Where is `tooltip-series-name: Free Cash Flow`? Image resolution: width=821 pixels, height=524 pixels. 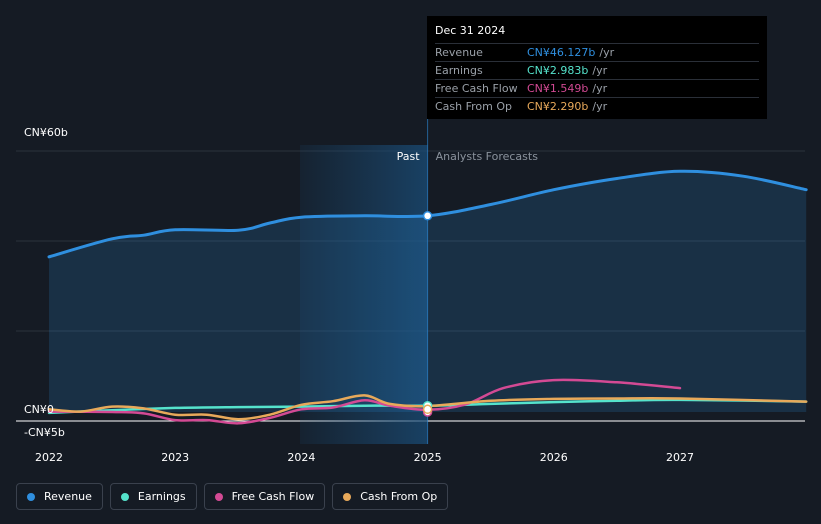 tooltip-series-name: Free Cash Flow is located at coordinates (476, 88).